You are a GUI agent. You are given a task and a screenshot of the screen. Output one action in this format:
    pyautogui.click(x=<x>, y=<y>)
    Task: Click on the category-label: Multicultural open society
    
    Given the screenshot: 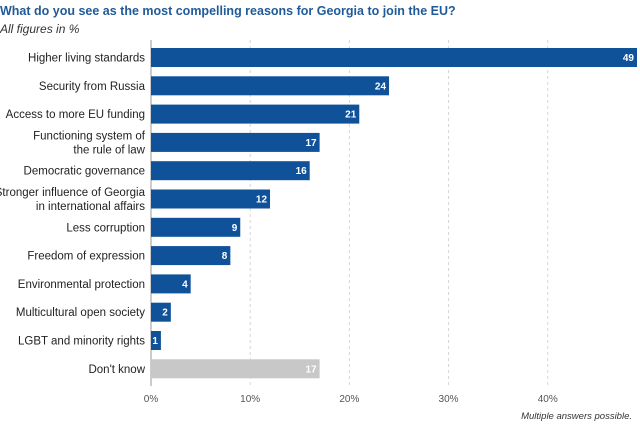 What is the action you would take?
    pyautogui.click(x=80, y=313)
    